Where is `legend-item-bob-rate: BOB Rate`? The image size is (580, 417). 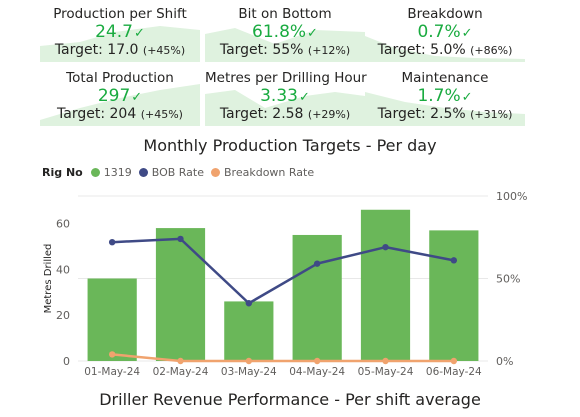
legend-item-bob-rate: BOB Rate is located at coordinates (171, 172).